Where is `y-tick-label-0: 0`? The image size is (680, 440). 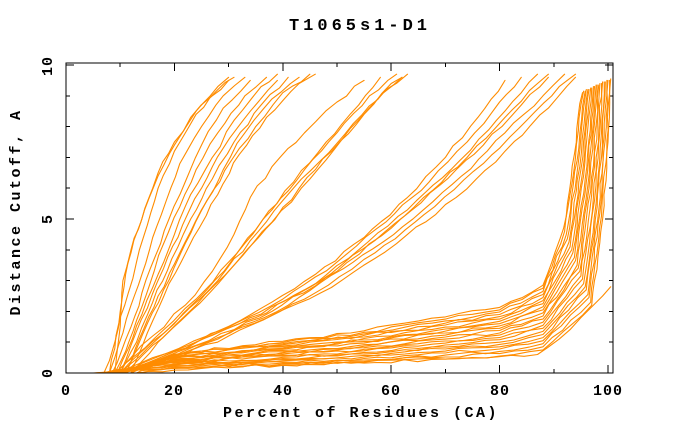 y-tick-label-0: 0 is located at coordinates (48, 373).